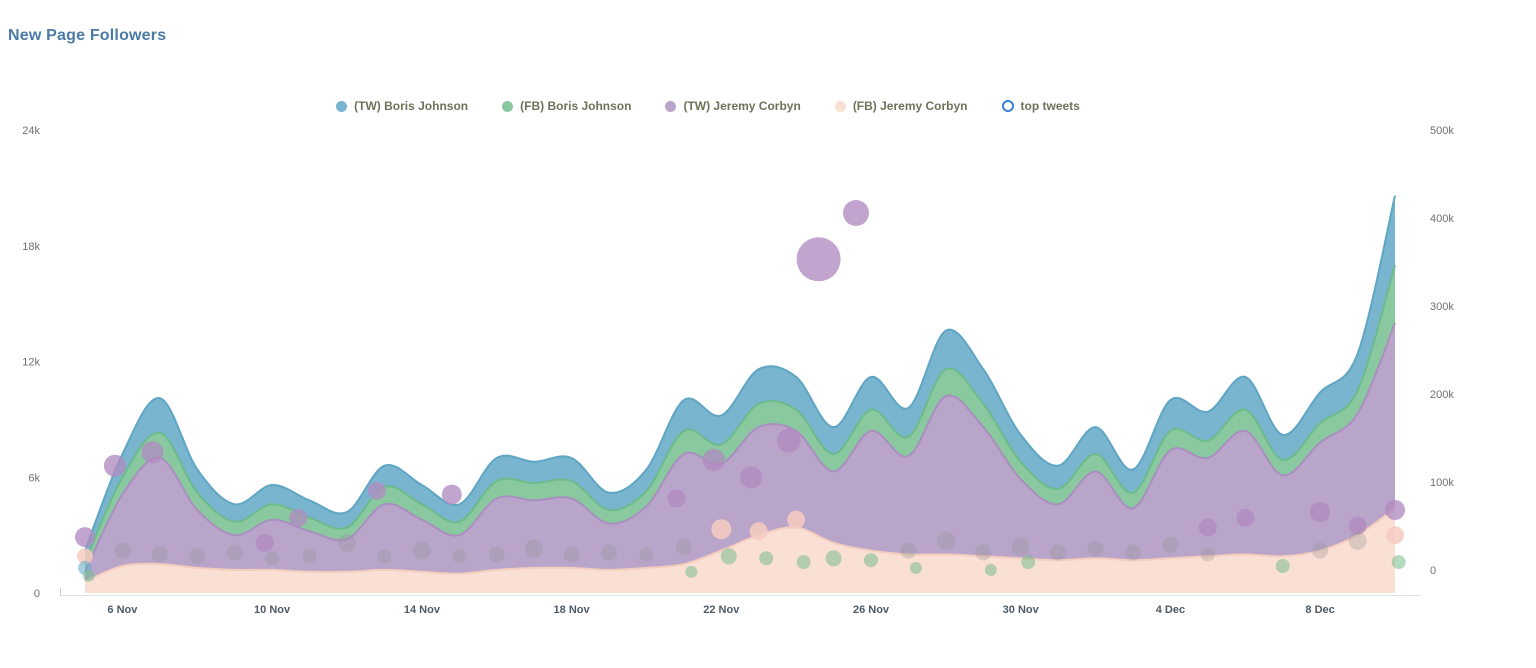 This screenshot has width=1536, height=668. Describe the element at coordinates (422, 610) in the screenshot. I see `x-axis-label: 14 Nov` at that location.